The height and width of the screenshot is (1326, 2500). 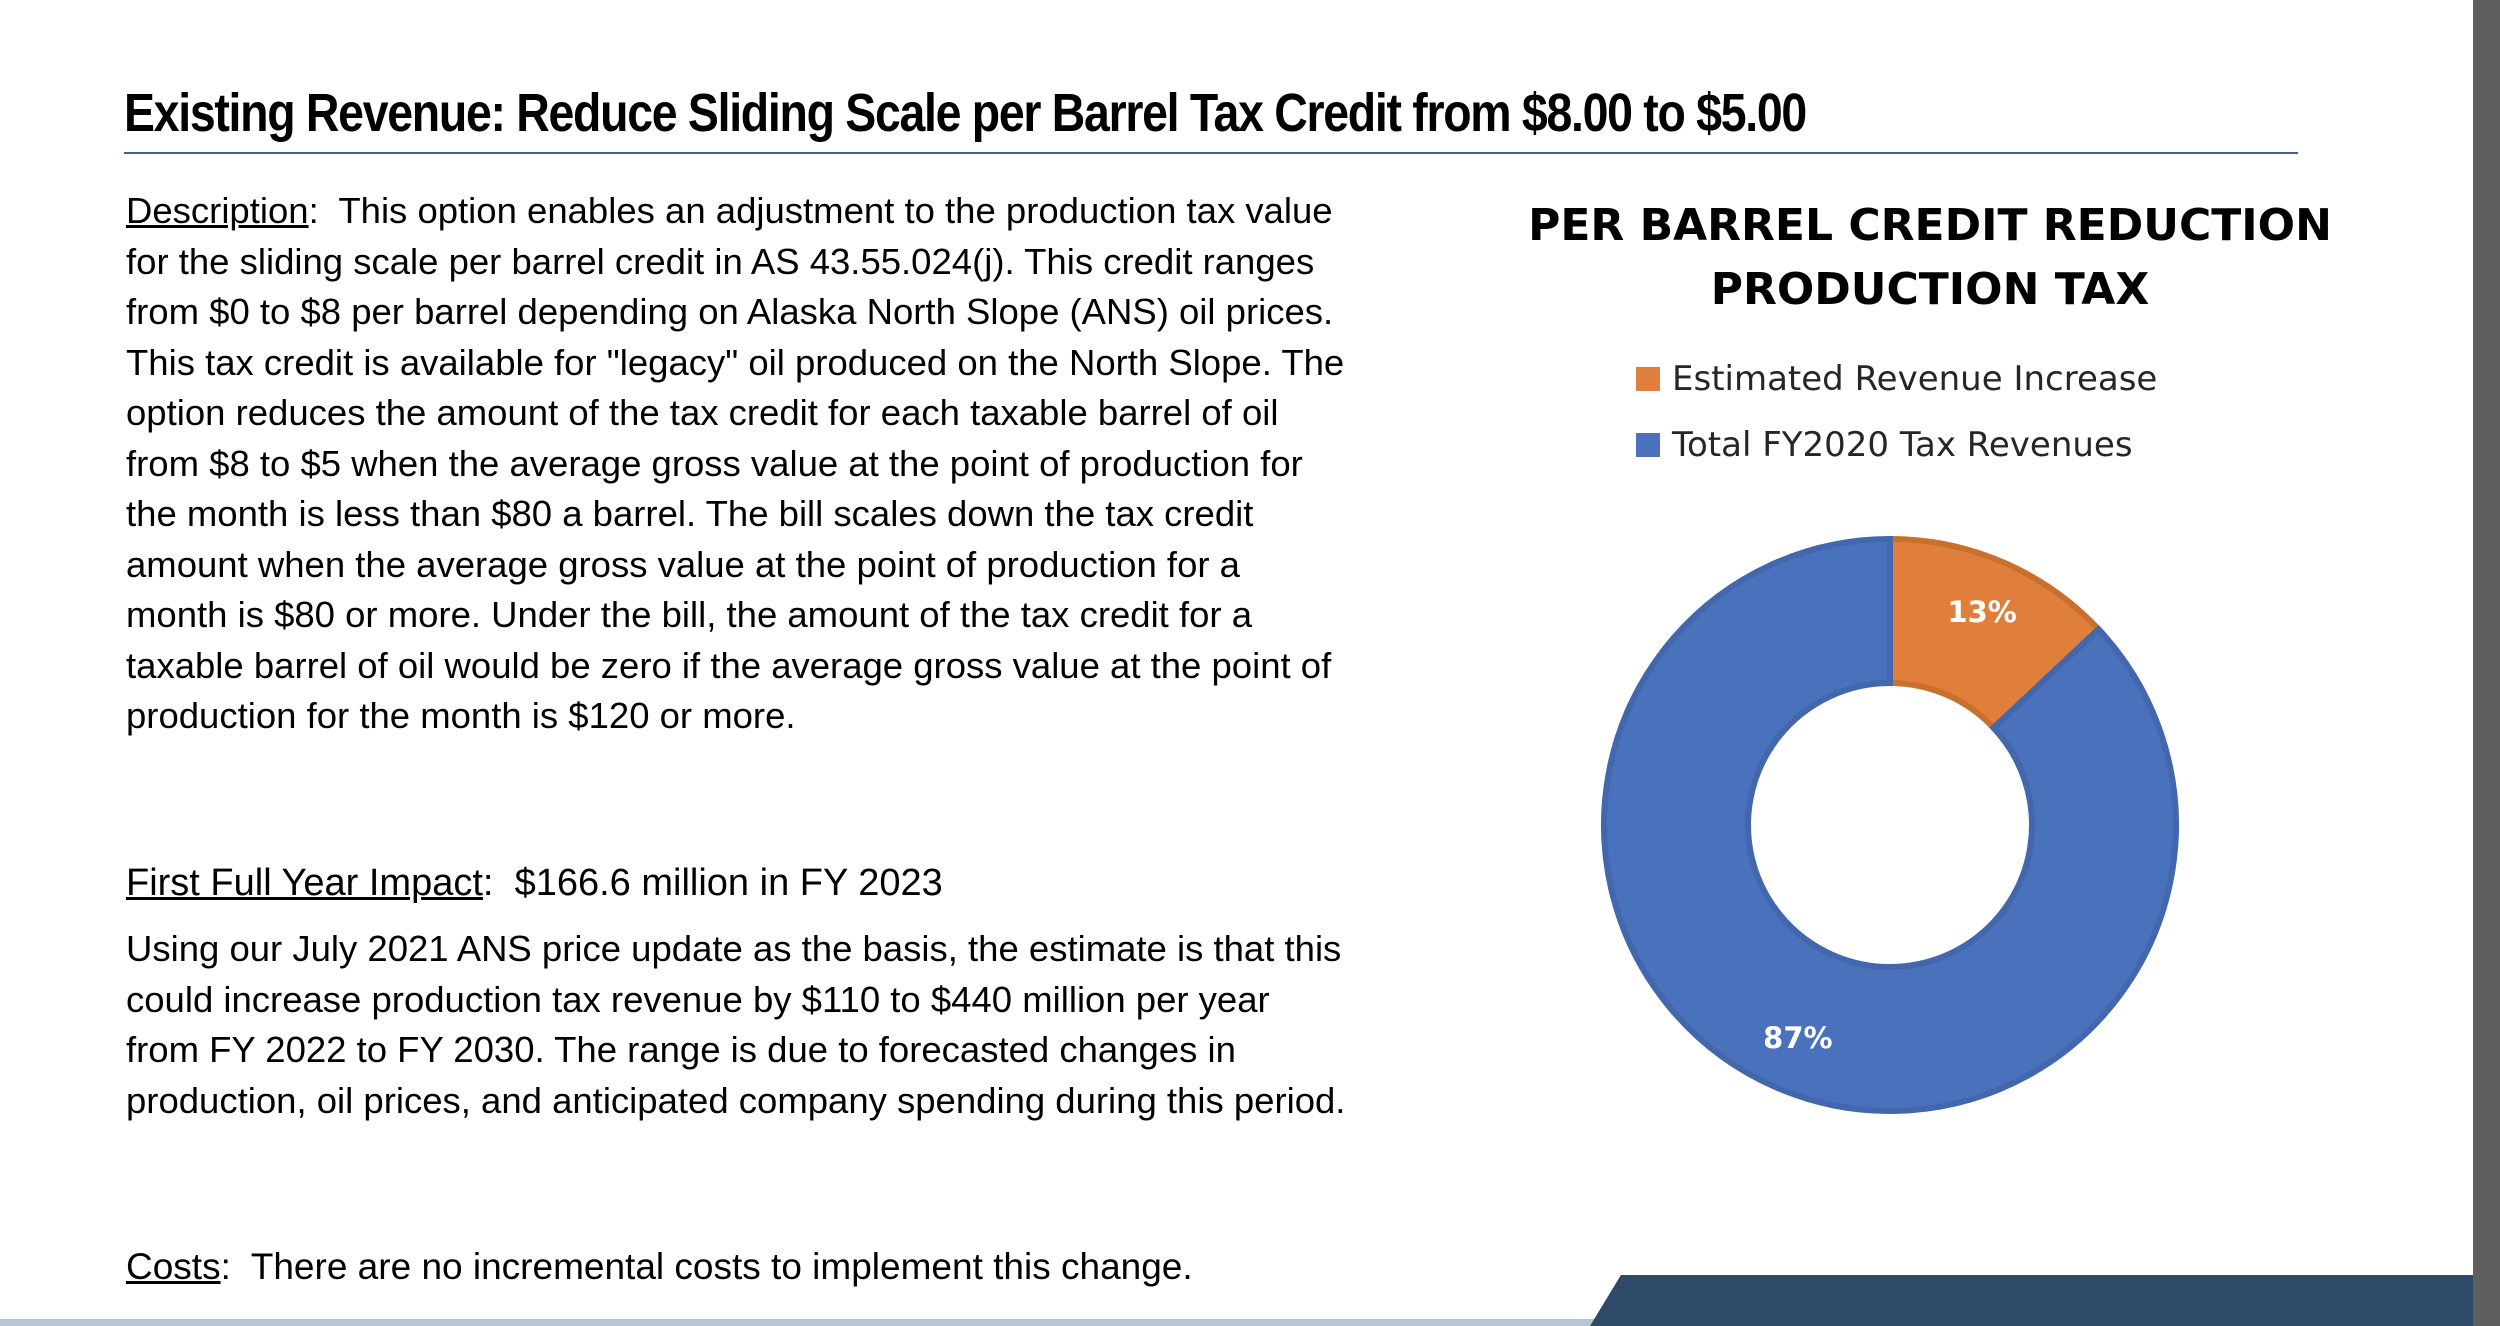 What do you see at coordinates (1930, 225) in the screenshot?
I see `chart-title-line1: PER BARREL CREDIT REDUCTION` at bounding box center [1930, 225].